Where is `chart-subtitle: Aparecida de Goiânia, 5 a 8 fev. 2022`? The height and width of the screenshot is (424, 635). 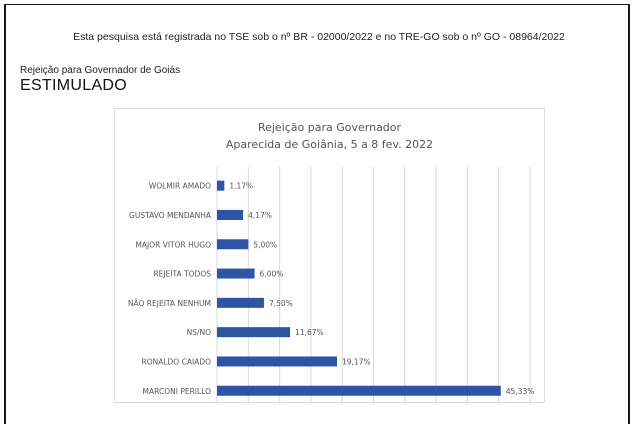
chart-subtitle: Aparecida de Goiânia, 5 a 8 fev. 2022 is located at coordinates (329, 144).